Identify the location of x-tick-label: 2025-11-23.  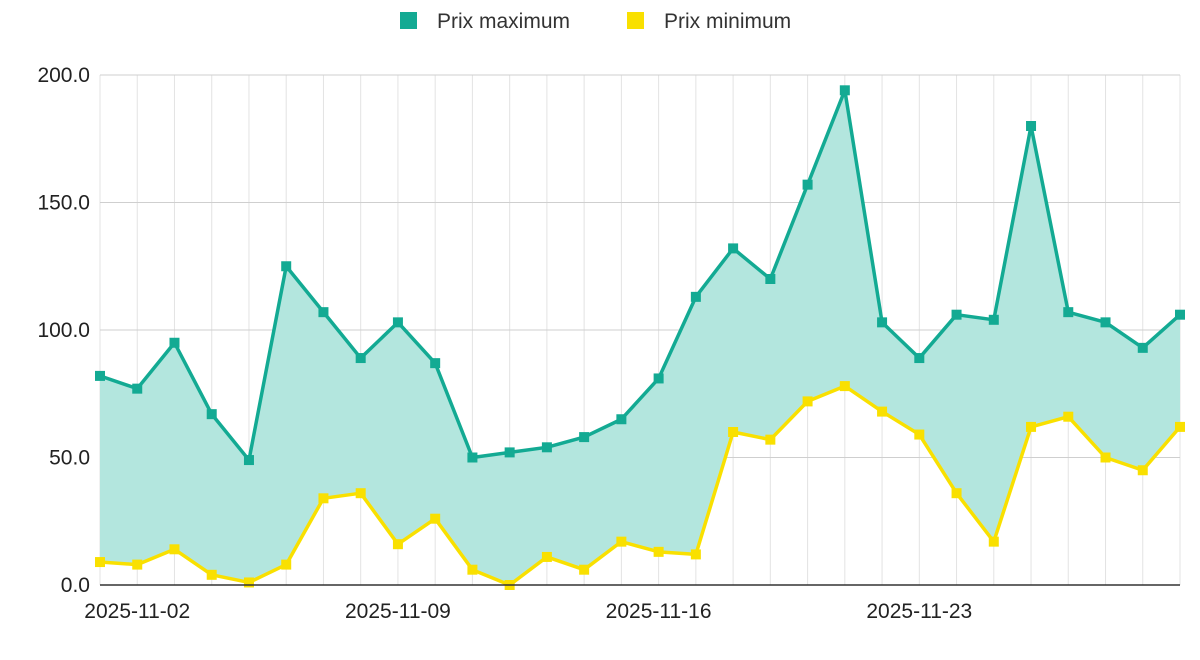
(919, 611).